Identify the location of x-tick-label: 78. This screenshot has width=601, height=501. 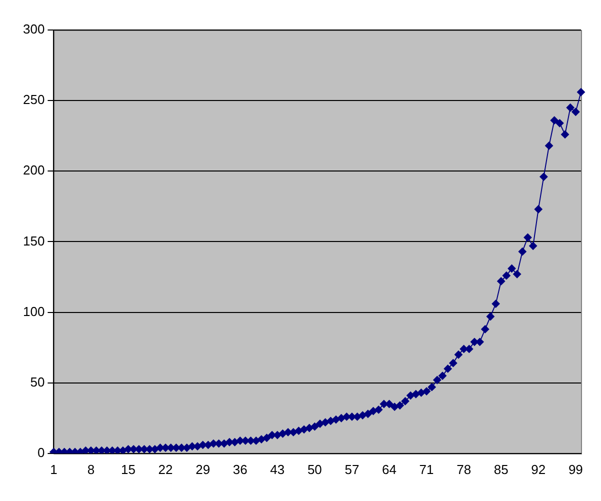
(464, 469).